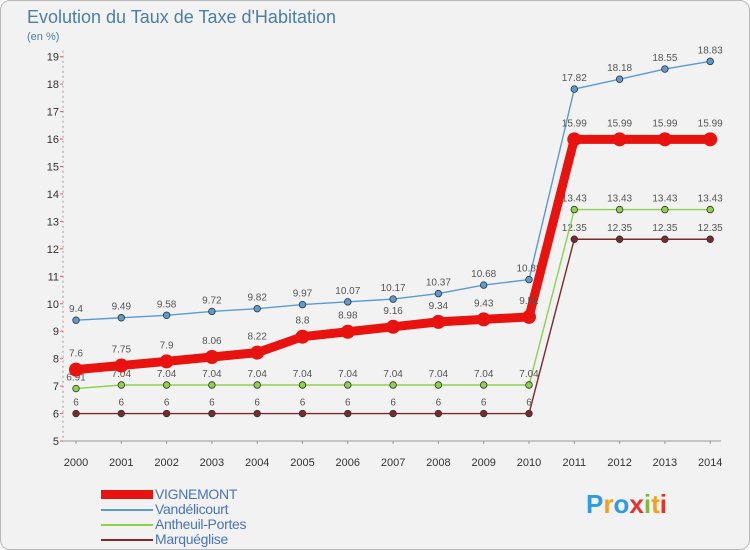 This screenshot has height=550, width=750. What do you see at coordinates (56, 442) in the screenshot?
I see `y-tick-label: 5` at bounding box center [56, 442].